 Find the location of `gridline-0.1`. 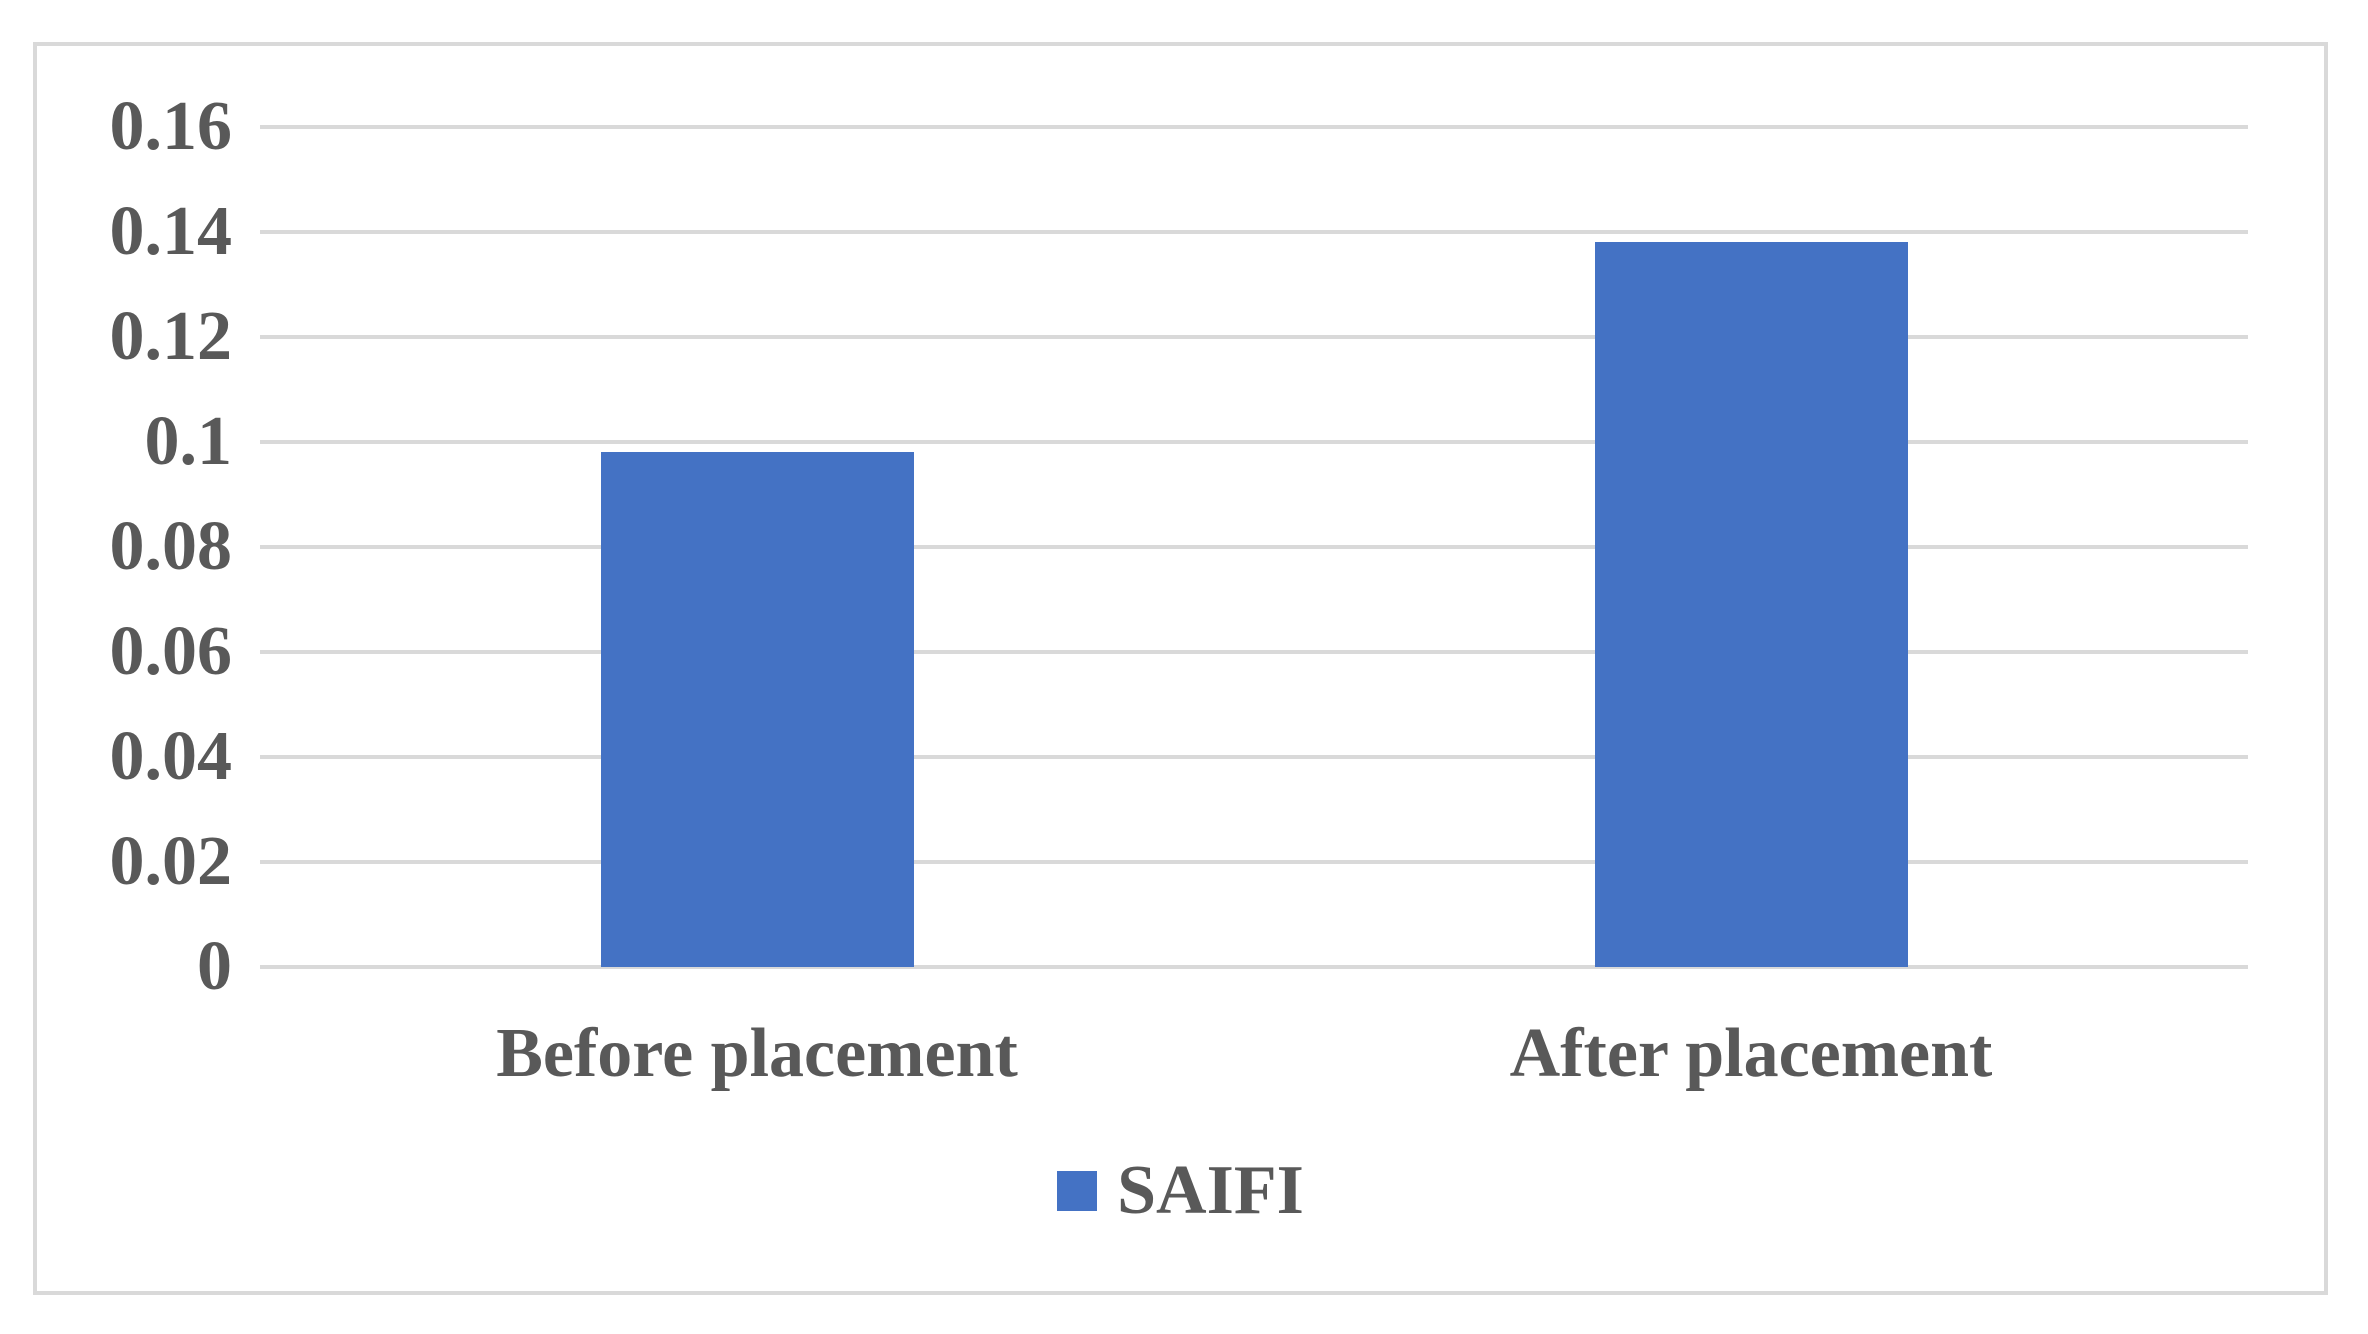

gridline-0.1 is located at coordinates (1254, 442).